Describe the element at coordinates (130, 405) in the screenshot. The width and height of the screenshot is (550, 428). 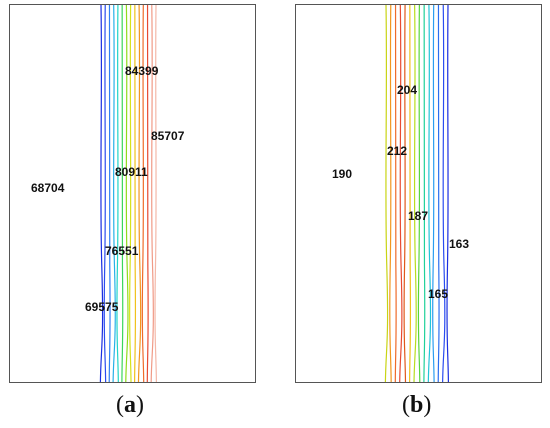
I see `caption-a: (a)` at that location.